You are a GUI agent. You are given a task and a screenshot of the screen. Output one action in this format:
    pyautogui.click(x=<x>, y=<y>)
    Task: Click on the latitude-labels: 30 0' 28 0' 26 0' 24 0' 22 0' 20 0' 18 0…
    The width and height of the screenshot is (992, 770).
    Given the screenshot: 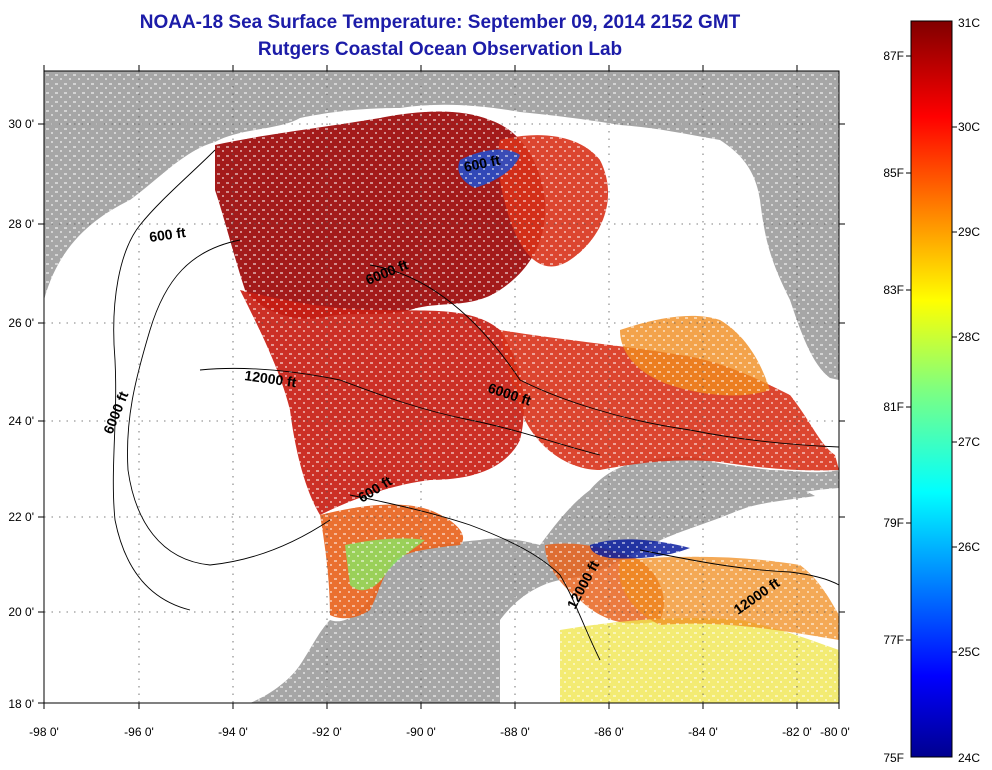 What is the action you would take?
    pyautogui.click(x=21, y=414)
    